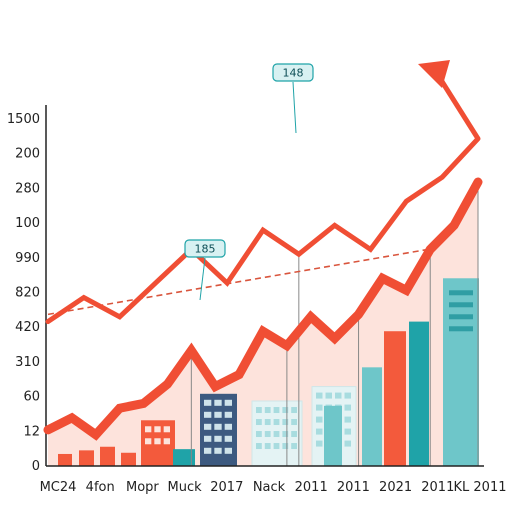 The image size is (512, 512). What do you see at coordinates (226, 487) in the screenshot?
I see `x-tick-label: 2017` at bounding box center [226, 487].